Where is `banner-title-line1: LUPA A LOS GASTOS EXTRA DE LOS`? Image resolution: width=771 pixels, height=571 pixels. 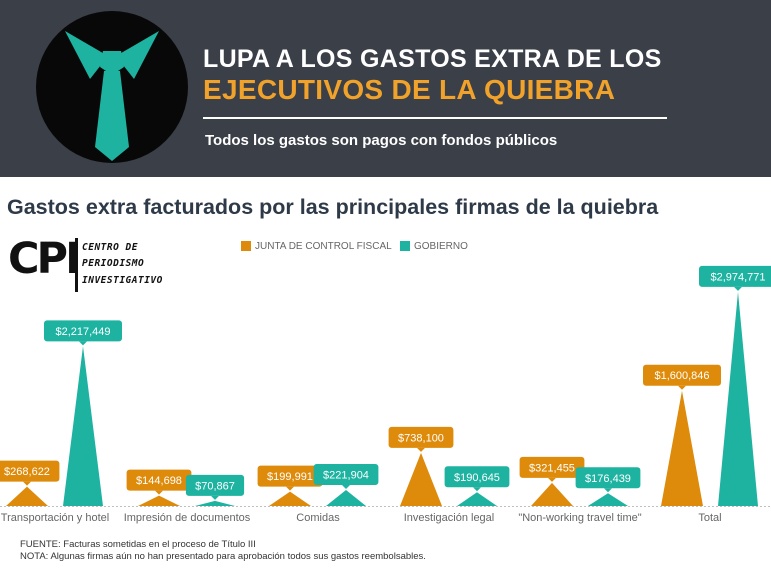
banner-title-line1: LUPA A LOS GASTOS EXTRA DE LOS is located at coordinates (432, 59).